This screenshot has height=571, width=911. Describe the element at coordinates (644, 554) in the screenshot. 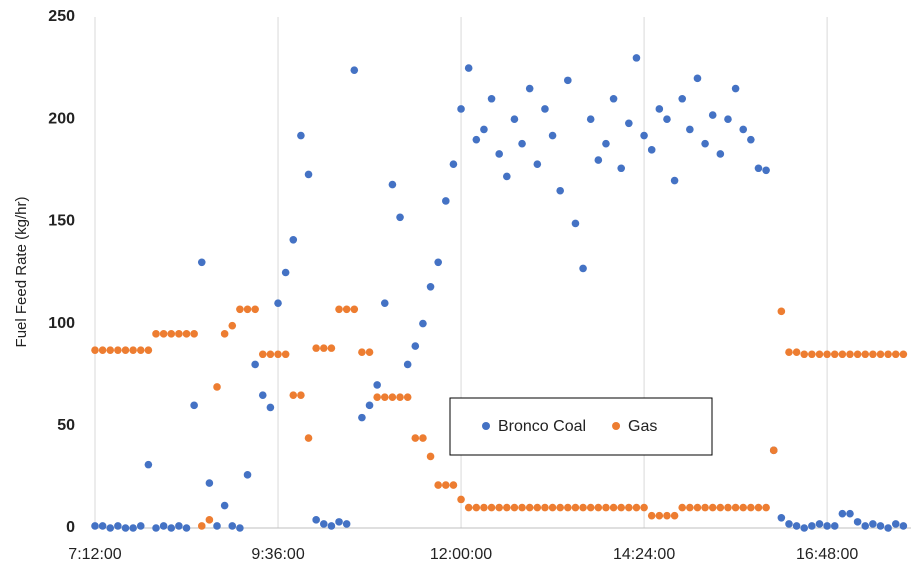

I see `x-tick-label: 14:24:00` at that location.